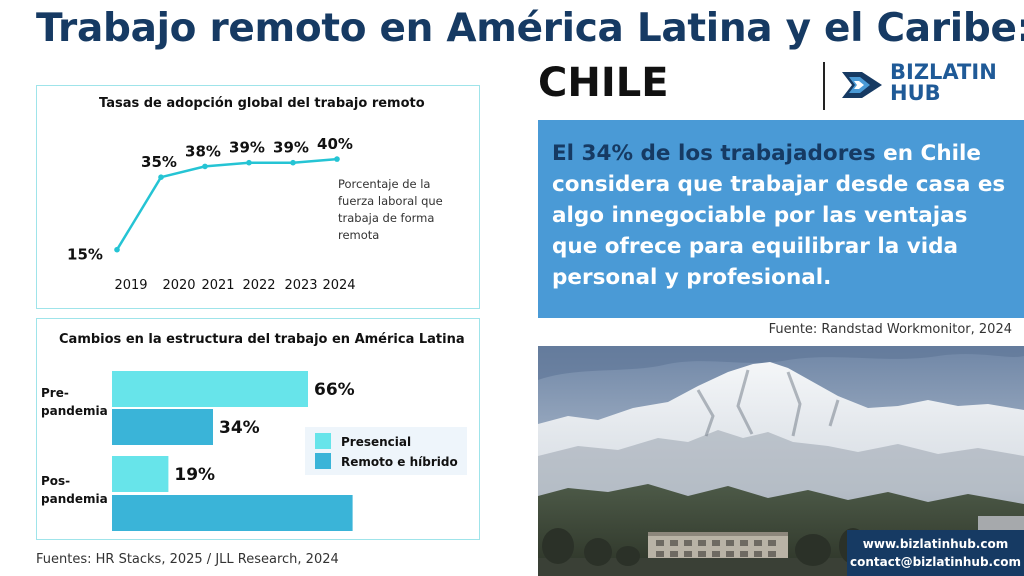  What do you see at coordinates (399, 462) in the screenshot?
I see `legend-label-remoto-e-h-brido: Remoto e híbrido` at bounding box center [399, 462].